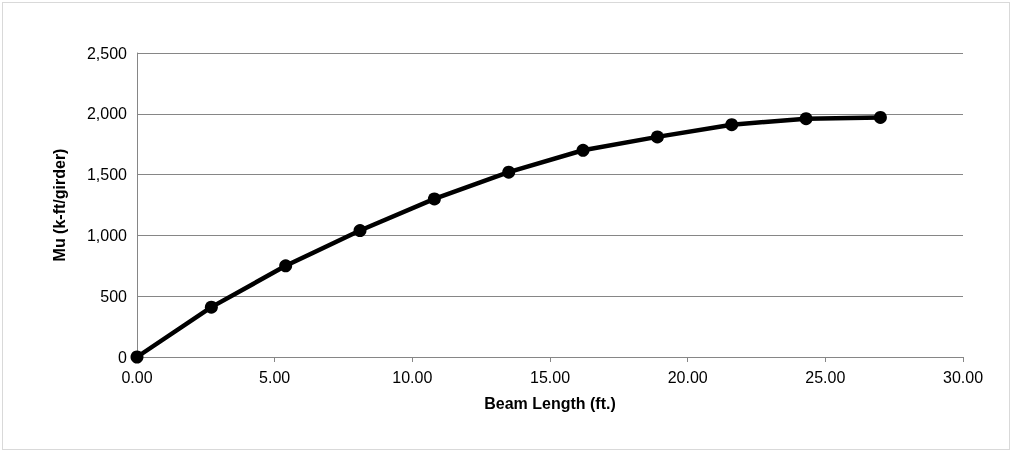 This screenshot has width=1016, height=452. What do you see at coordinates (412, 377) in the screenshot?
I see `x-tick-label: 10.00` at bounding box center [412, 377].